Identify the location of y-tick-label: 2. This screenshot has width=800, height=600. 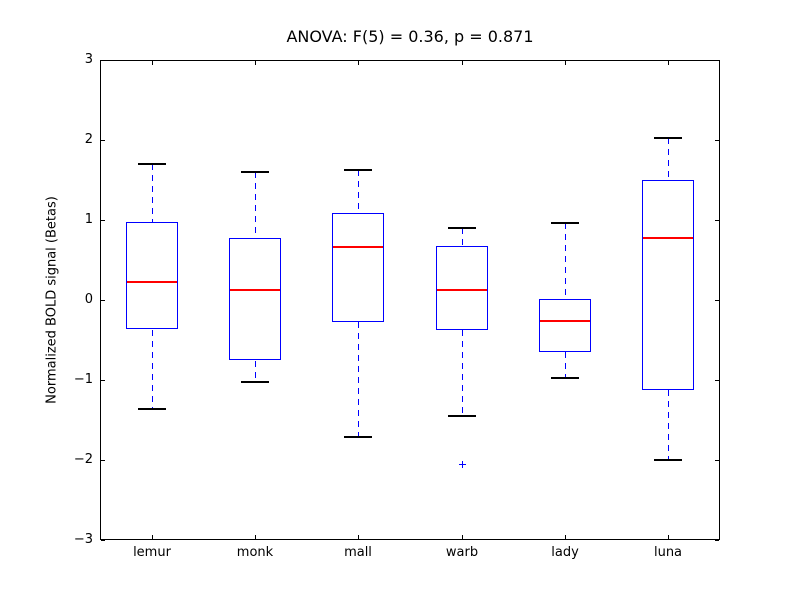
(88, 139).